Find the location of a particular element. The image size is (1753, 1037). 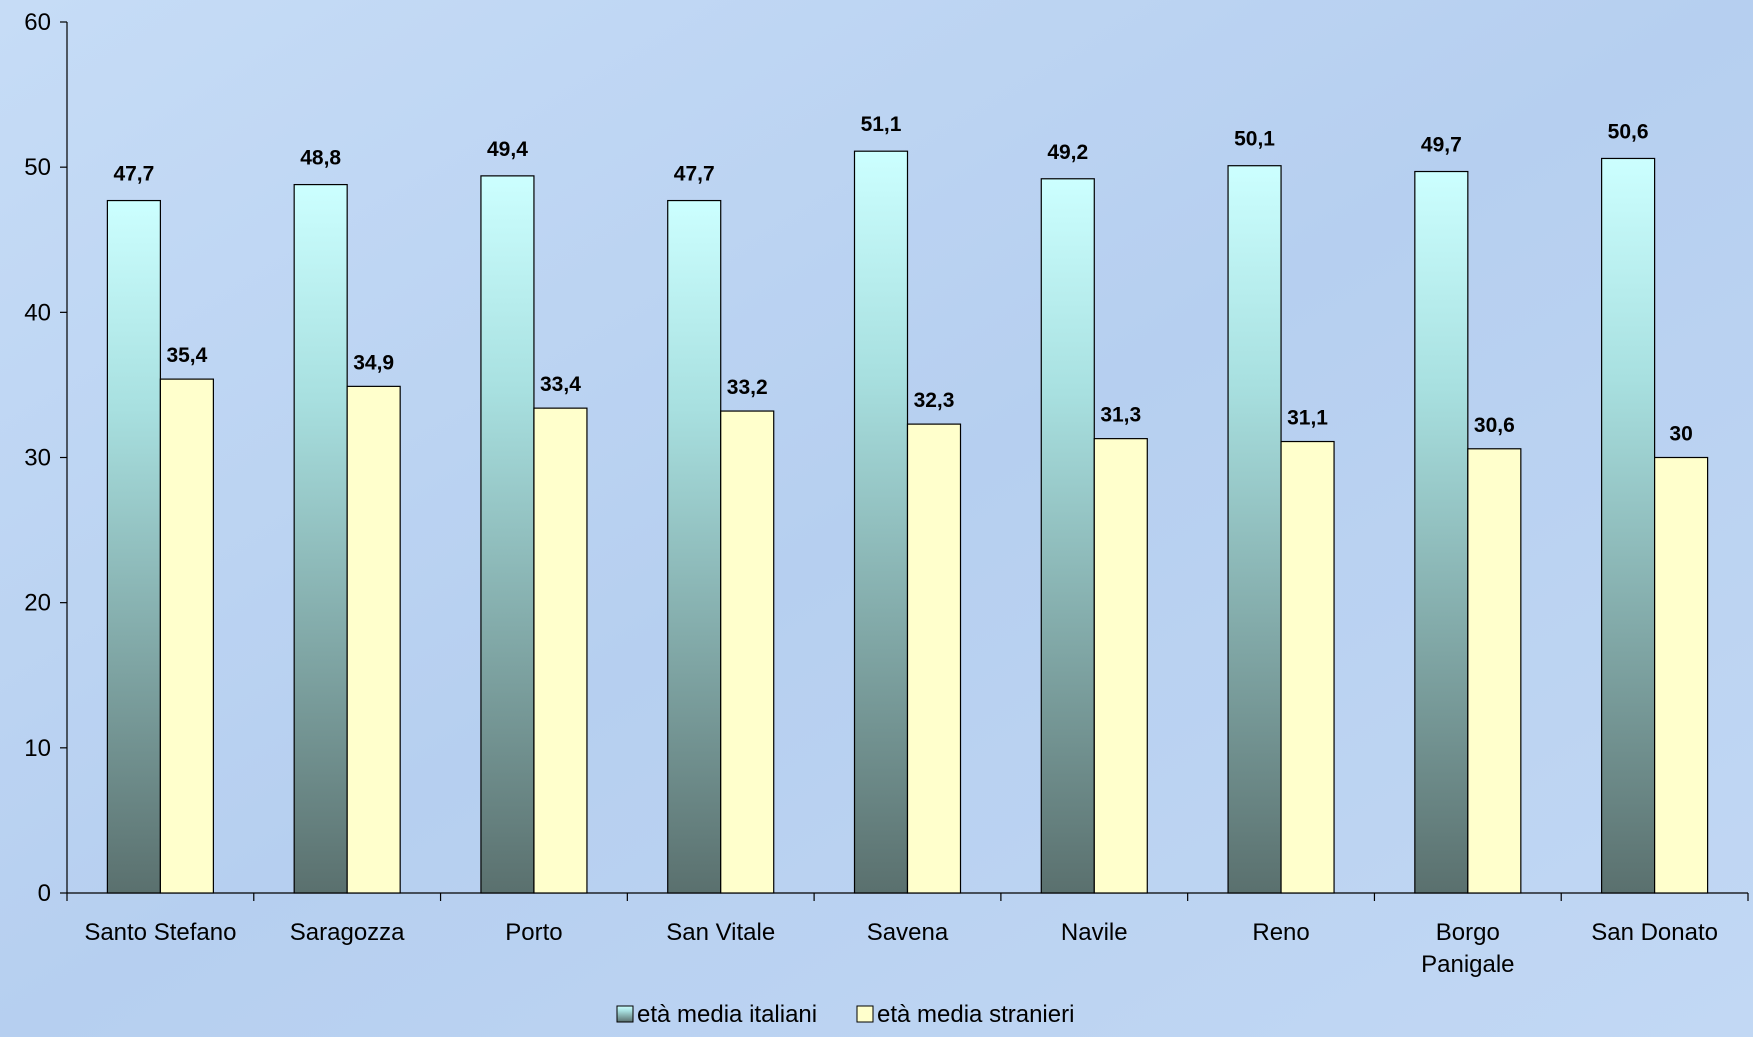

x-tick-label: Reno is located at coordinates (1280, 932).